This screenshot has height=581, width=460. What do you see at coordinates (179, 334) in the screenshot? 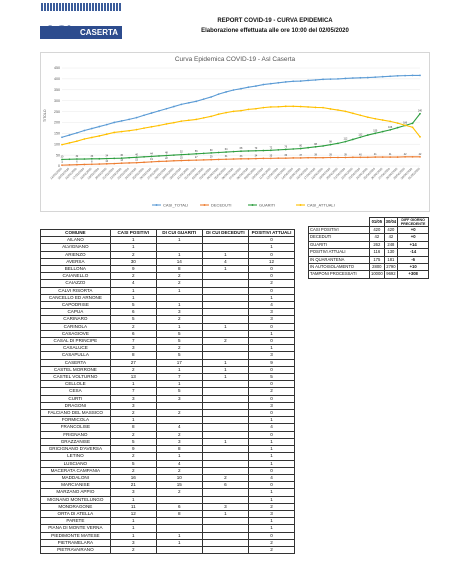
I see `cell-guariti: 5` at bounding box center [179, 334].